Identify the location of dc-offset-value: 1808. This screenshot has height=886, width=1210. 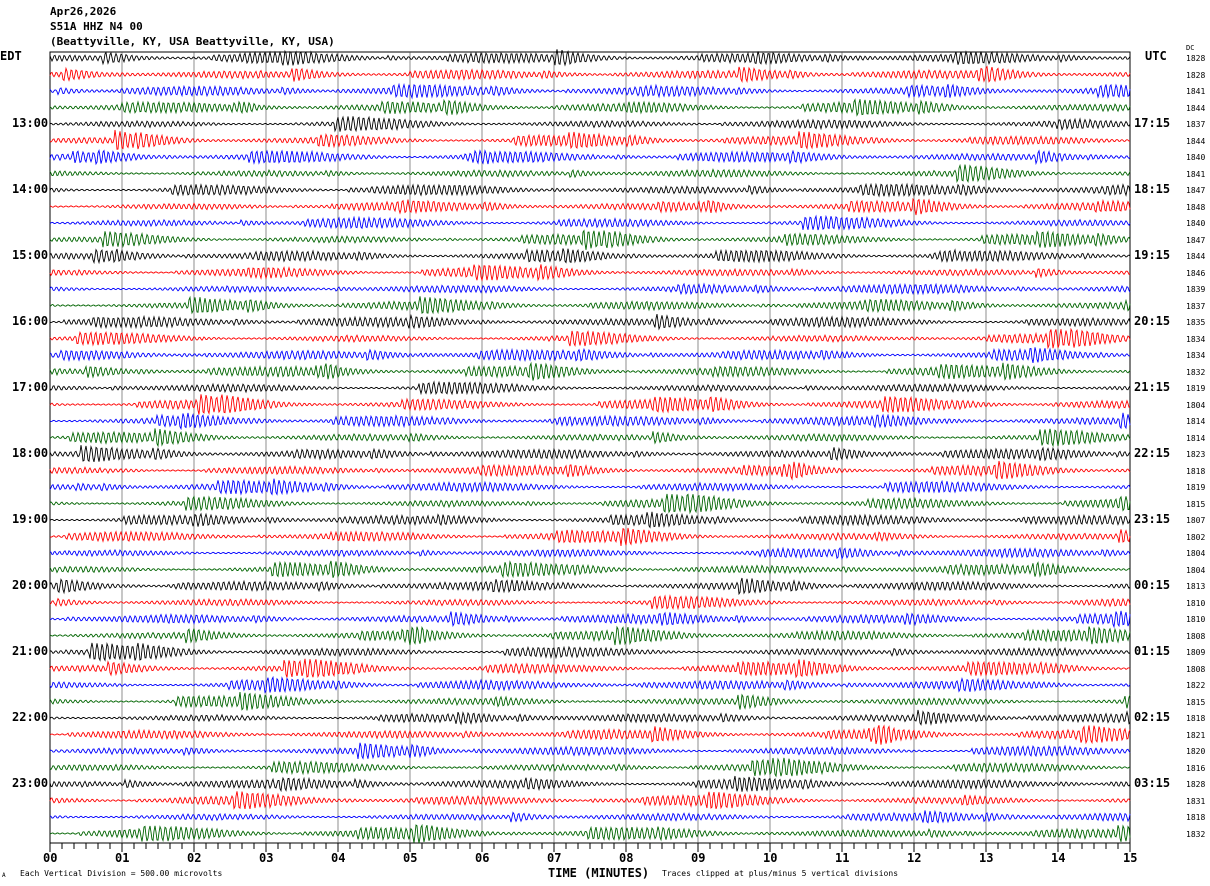
(1196, 636).